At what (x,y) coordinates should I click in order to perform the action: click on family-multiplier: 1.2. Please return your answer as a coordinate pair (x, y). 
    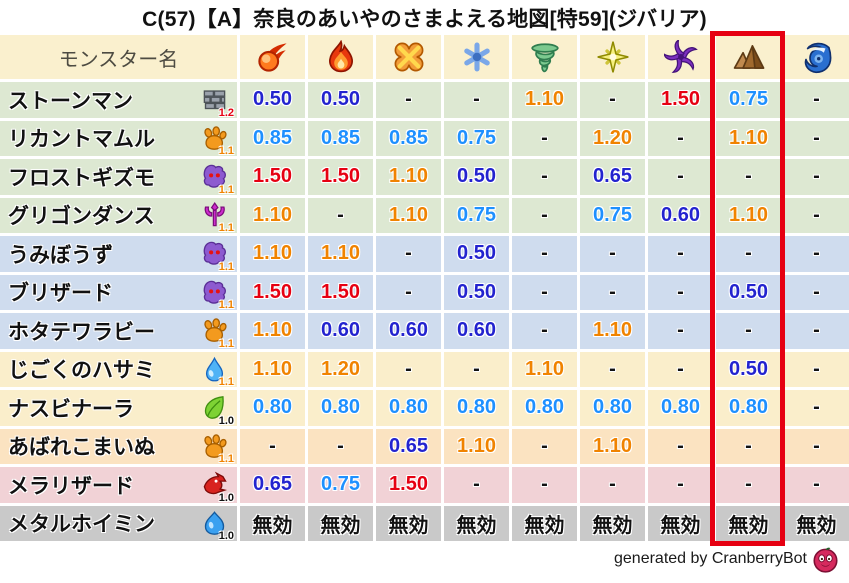
    Looking at the image, I should click on (226, 112).